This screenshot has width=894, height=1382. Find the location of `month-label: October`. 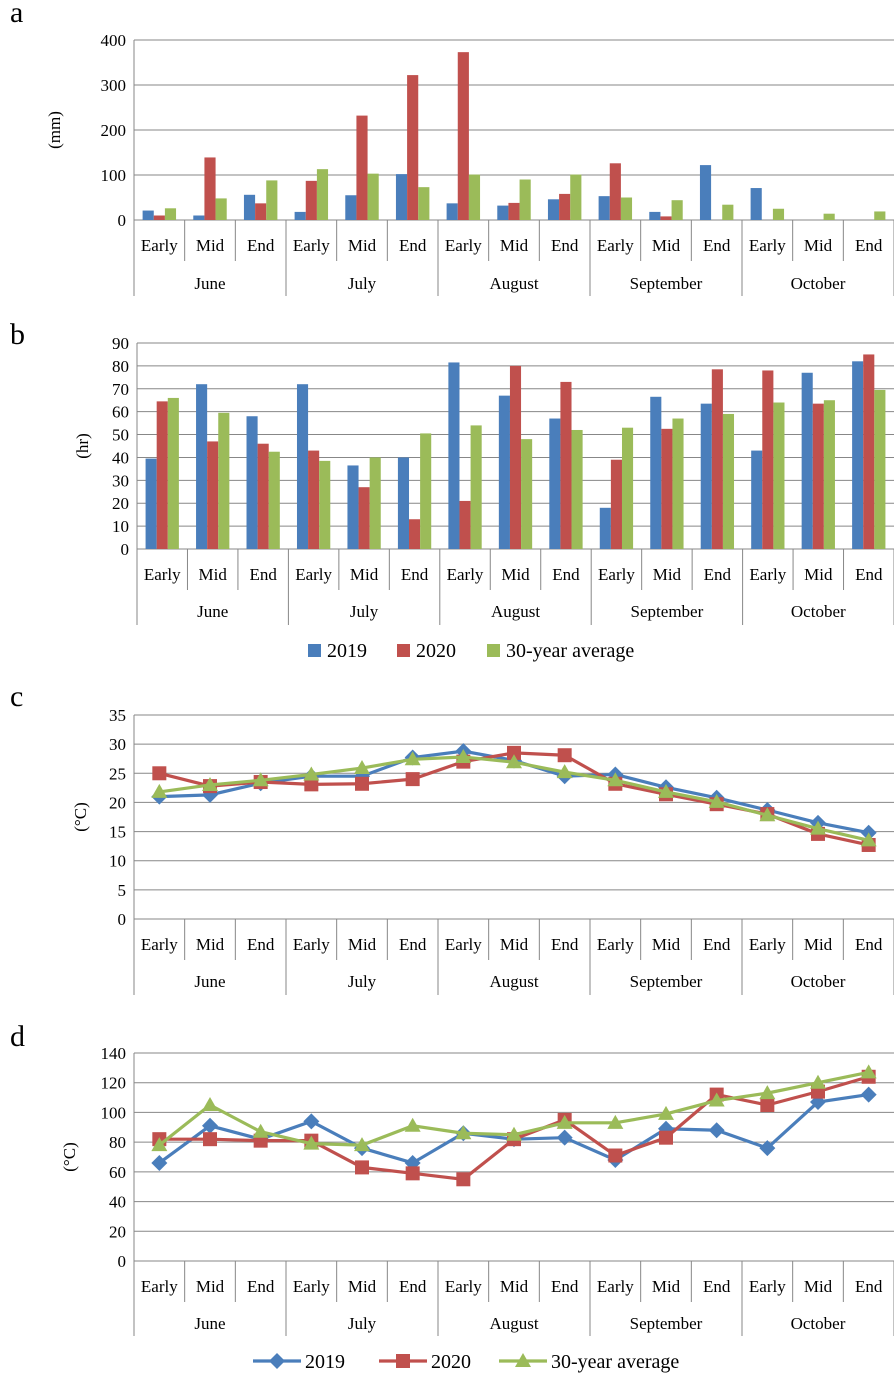

month-label: October is located at coordinates (818, 611).